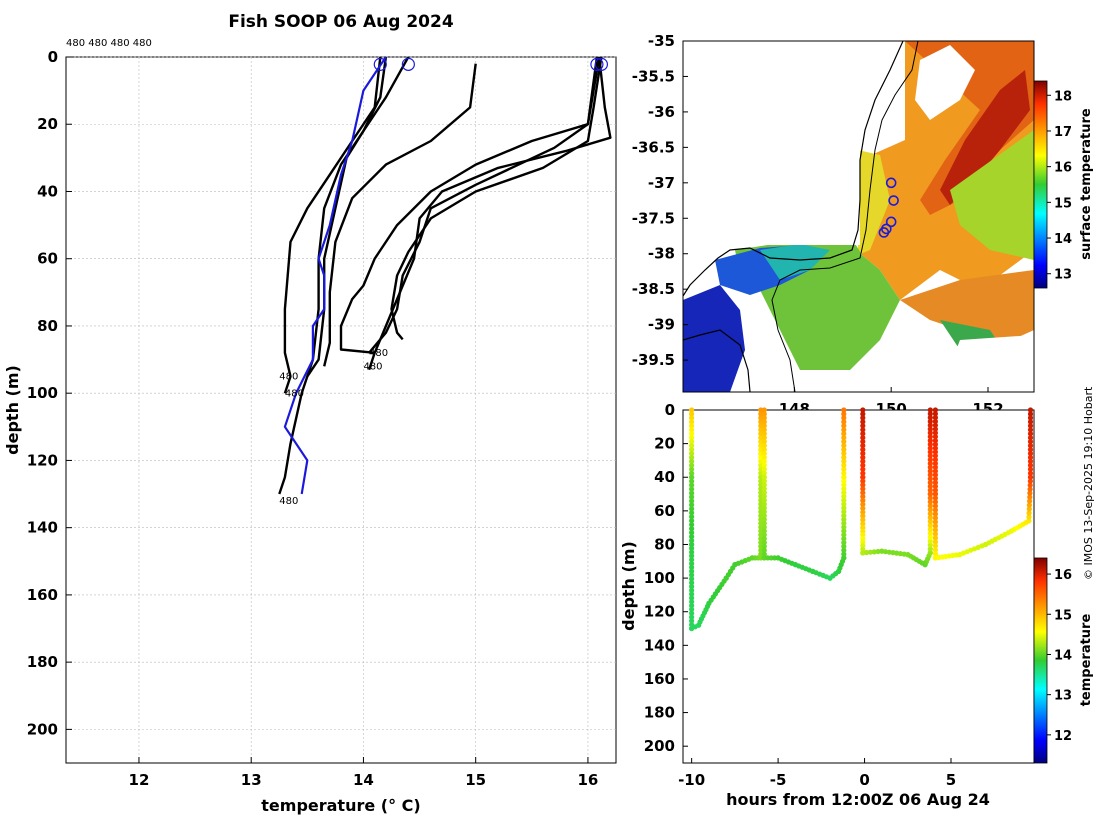 The height and width of the screenshot is (820, 1100). I want to click on timeseries-y-tick-label: 80, so click(664, 544).